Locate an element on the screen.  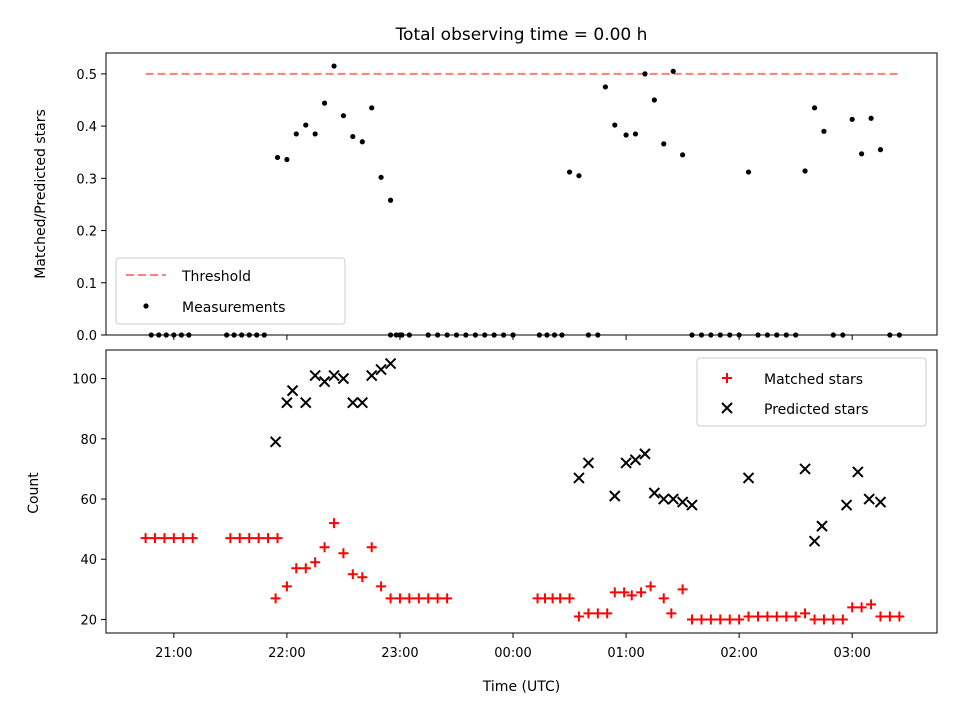
bottom-legend-box is located at coordinates (811, 392).